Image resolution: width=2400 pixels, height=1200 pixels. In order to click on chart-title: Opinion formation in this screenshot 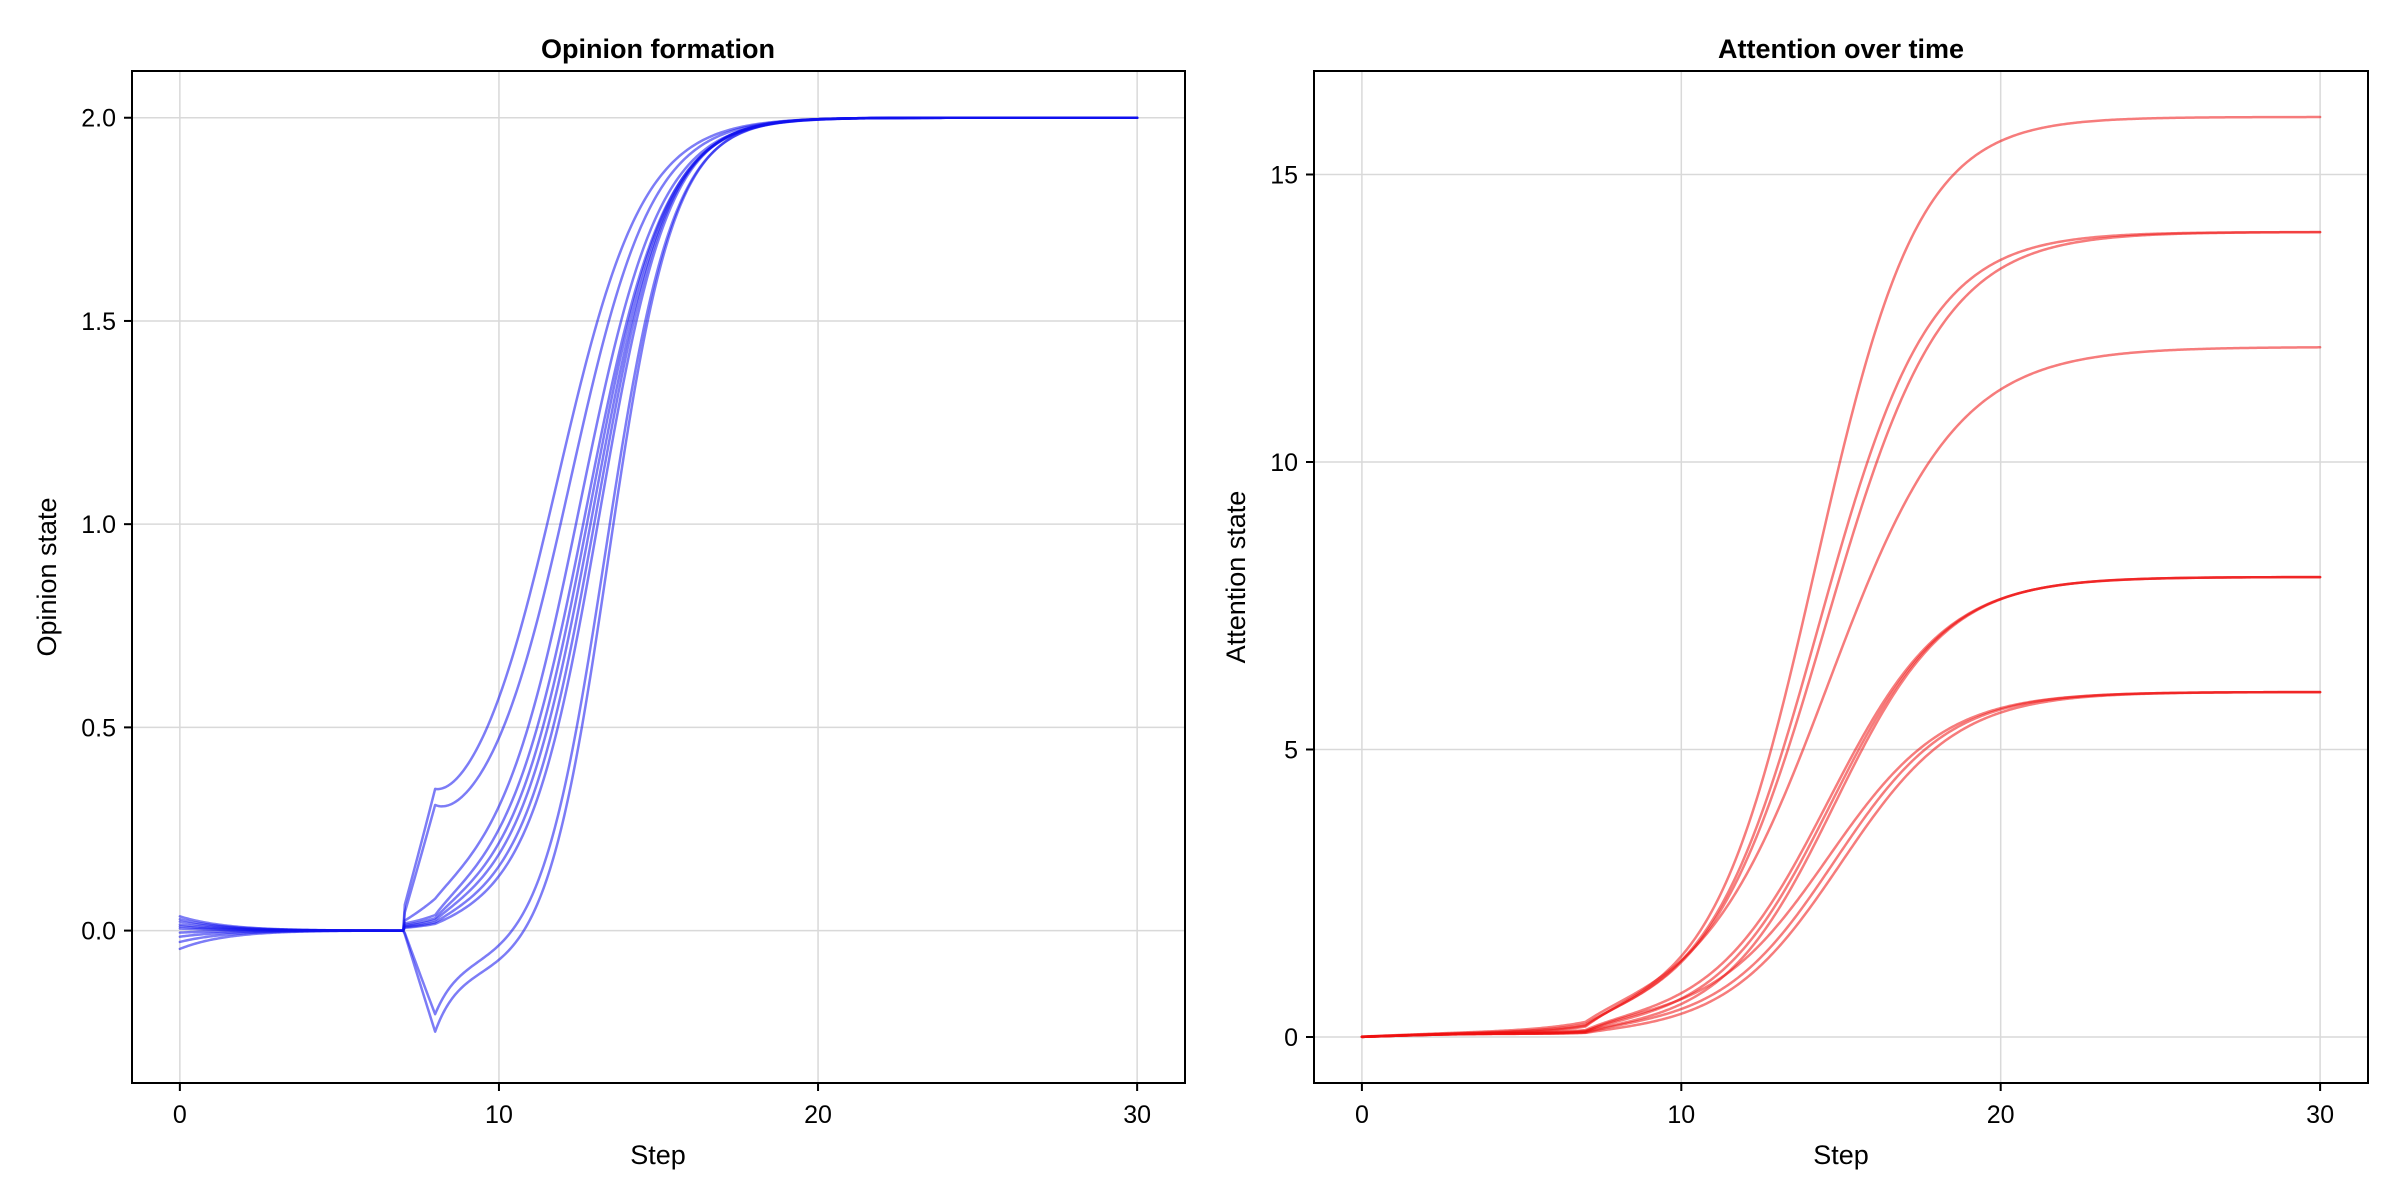, I will do `click(658, 49)`.